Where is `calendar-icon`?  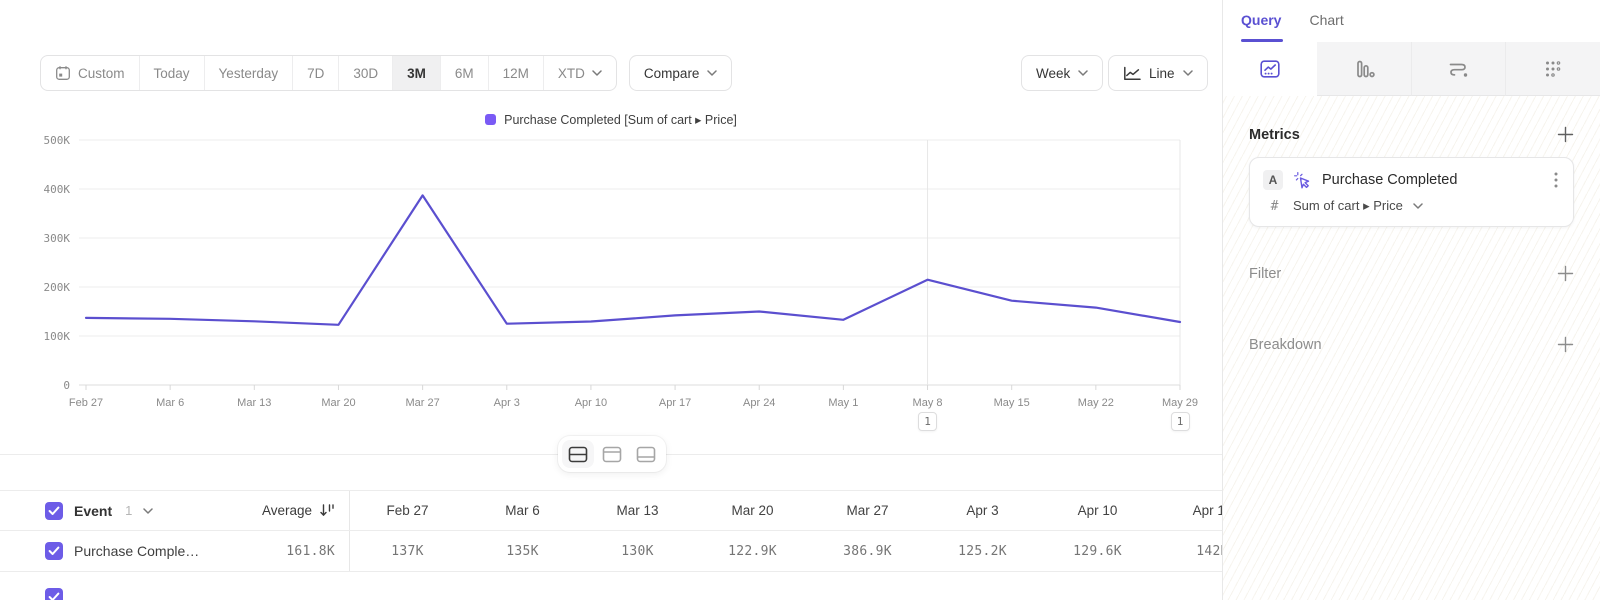
calendar-icon is located at coordinates (63, 73).